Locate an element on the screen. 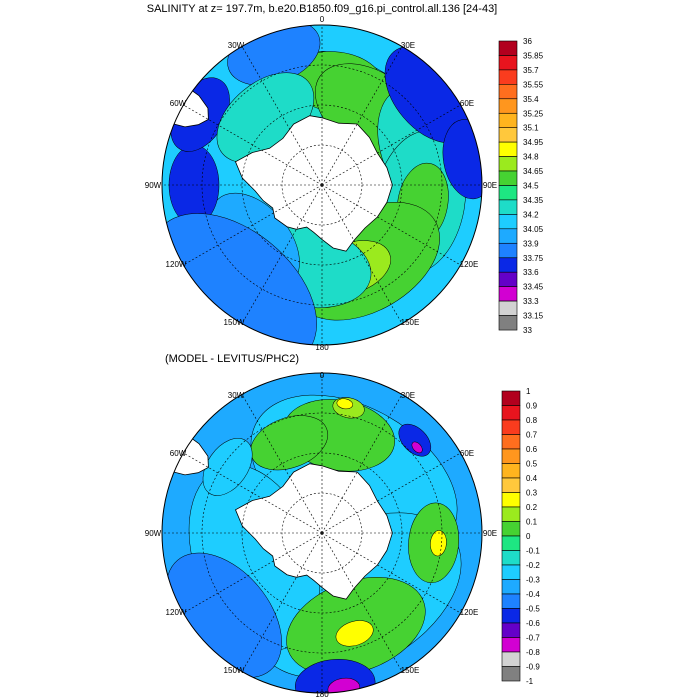  panel-title: (MODEL - LEVITUS/PHC2) is located at coordinates (232, 359).